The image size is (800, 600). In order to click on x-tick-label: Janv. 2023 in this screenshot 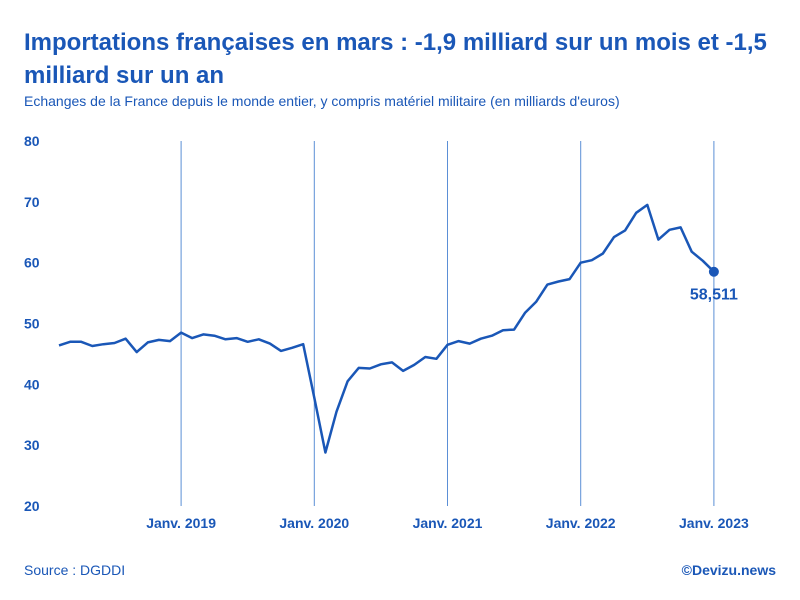, I will do `click(714, 523)`.